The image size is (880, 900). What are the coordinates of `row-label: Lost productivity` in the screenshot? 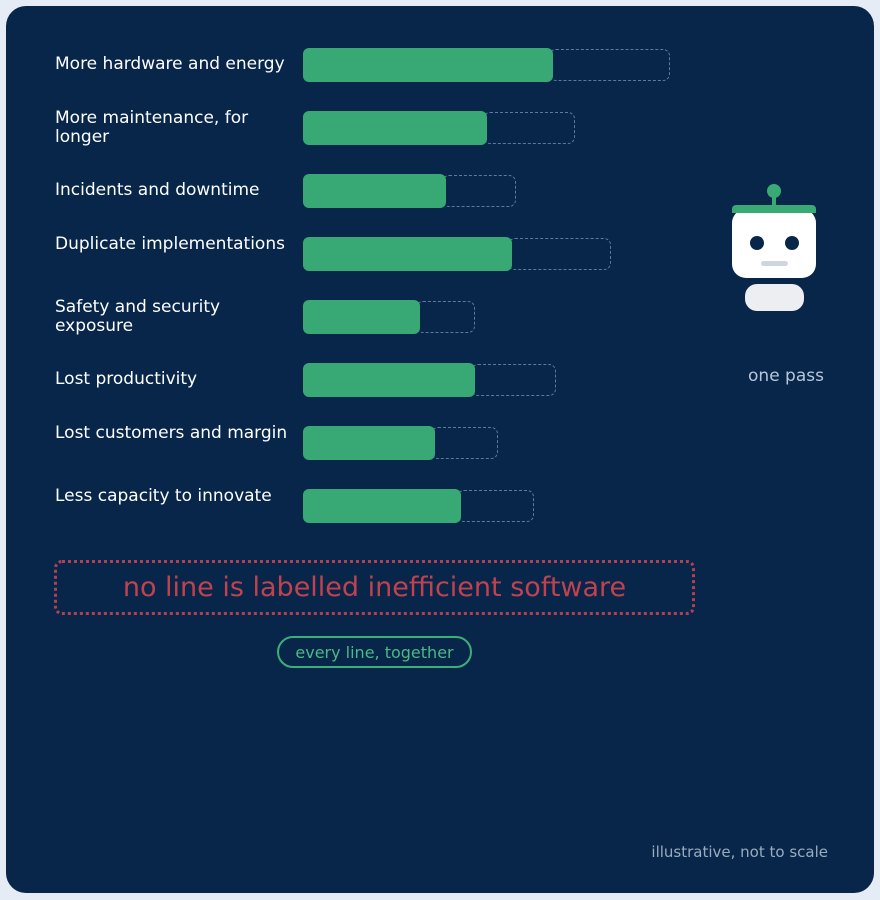 It's located at (126, 379).